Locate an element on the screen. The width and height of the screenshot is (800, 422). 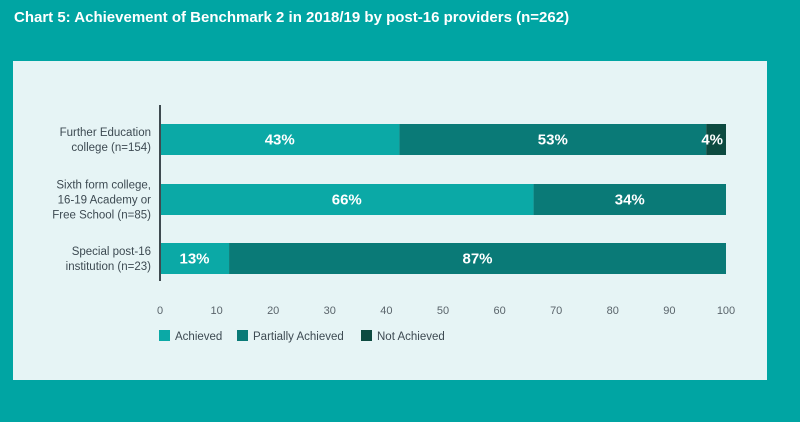
x-tick-label: 50 is located at coordinates (443, 311).